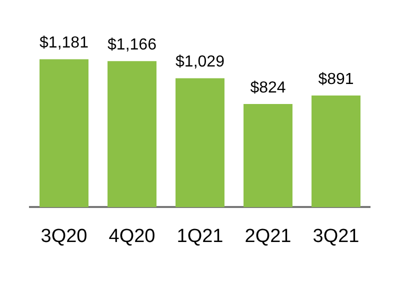 This screenshot has width=400, height=288. Describe the element at coordinates (336, 236) in the screenshot. I see `x-tick-label: 3Q21` at that location.